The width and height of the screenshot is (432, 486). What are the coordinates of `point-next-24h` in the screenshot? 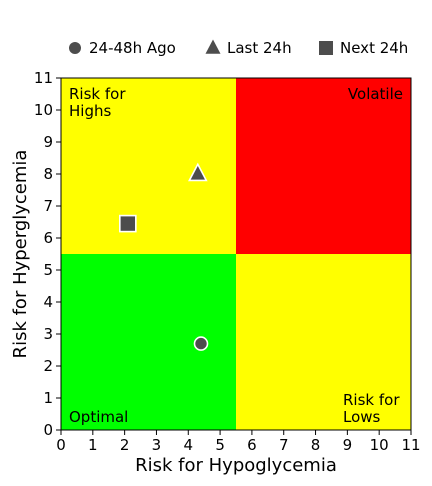 It's located at (128, 223).